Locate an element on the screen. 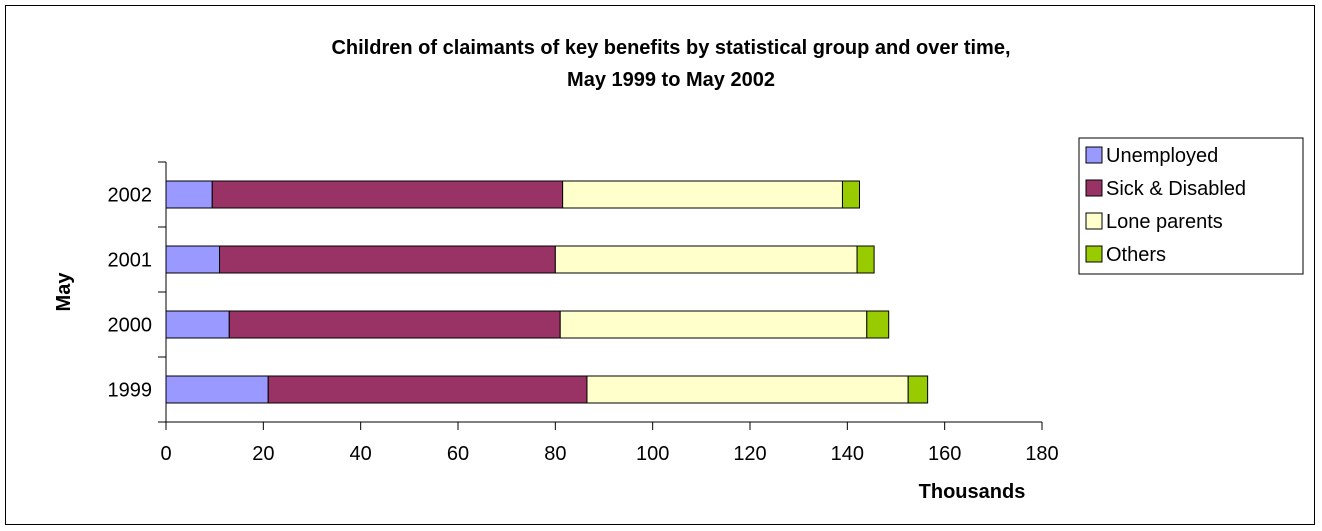 This screenshot has height=531, width=1322. legend-box is located at coordinates (1191, 206).